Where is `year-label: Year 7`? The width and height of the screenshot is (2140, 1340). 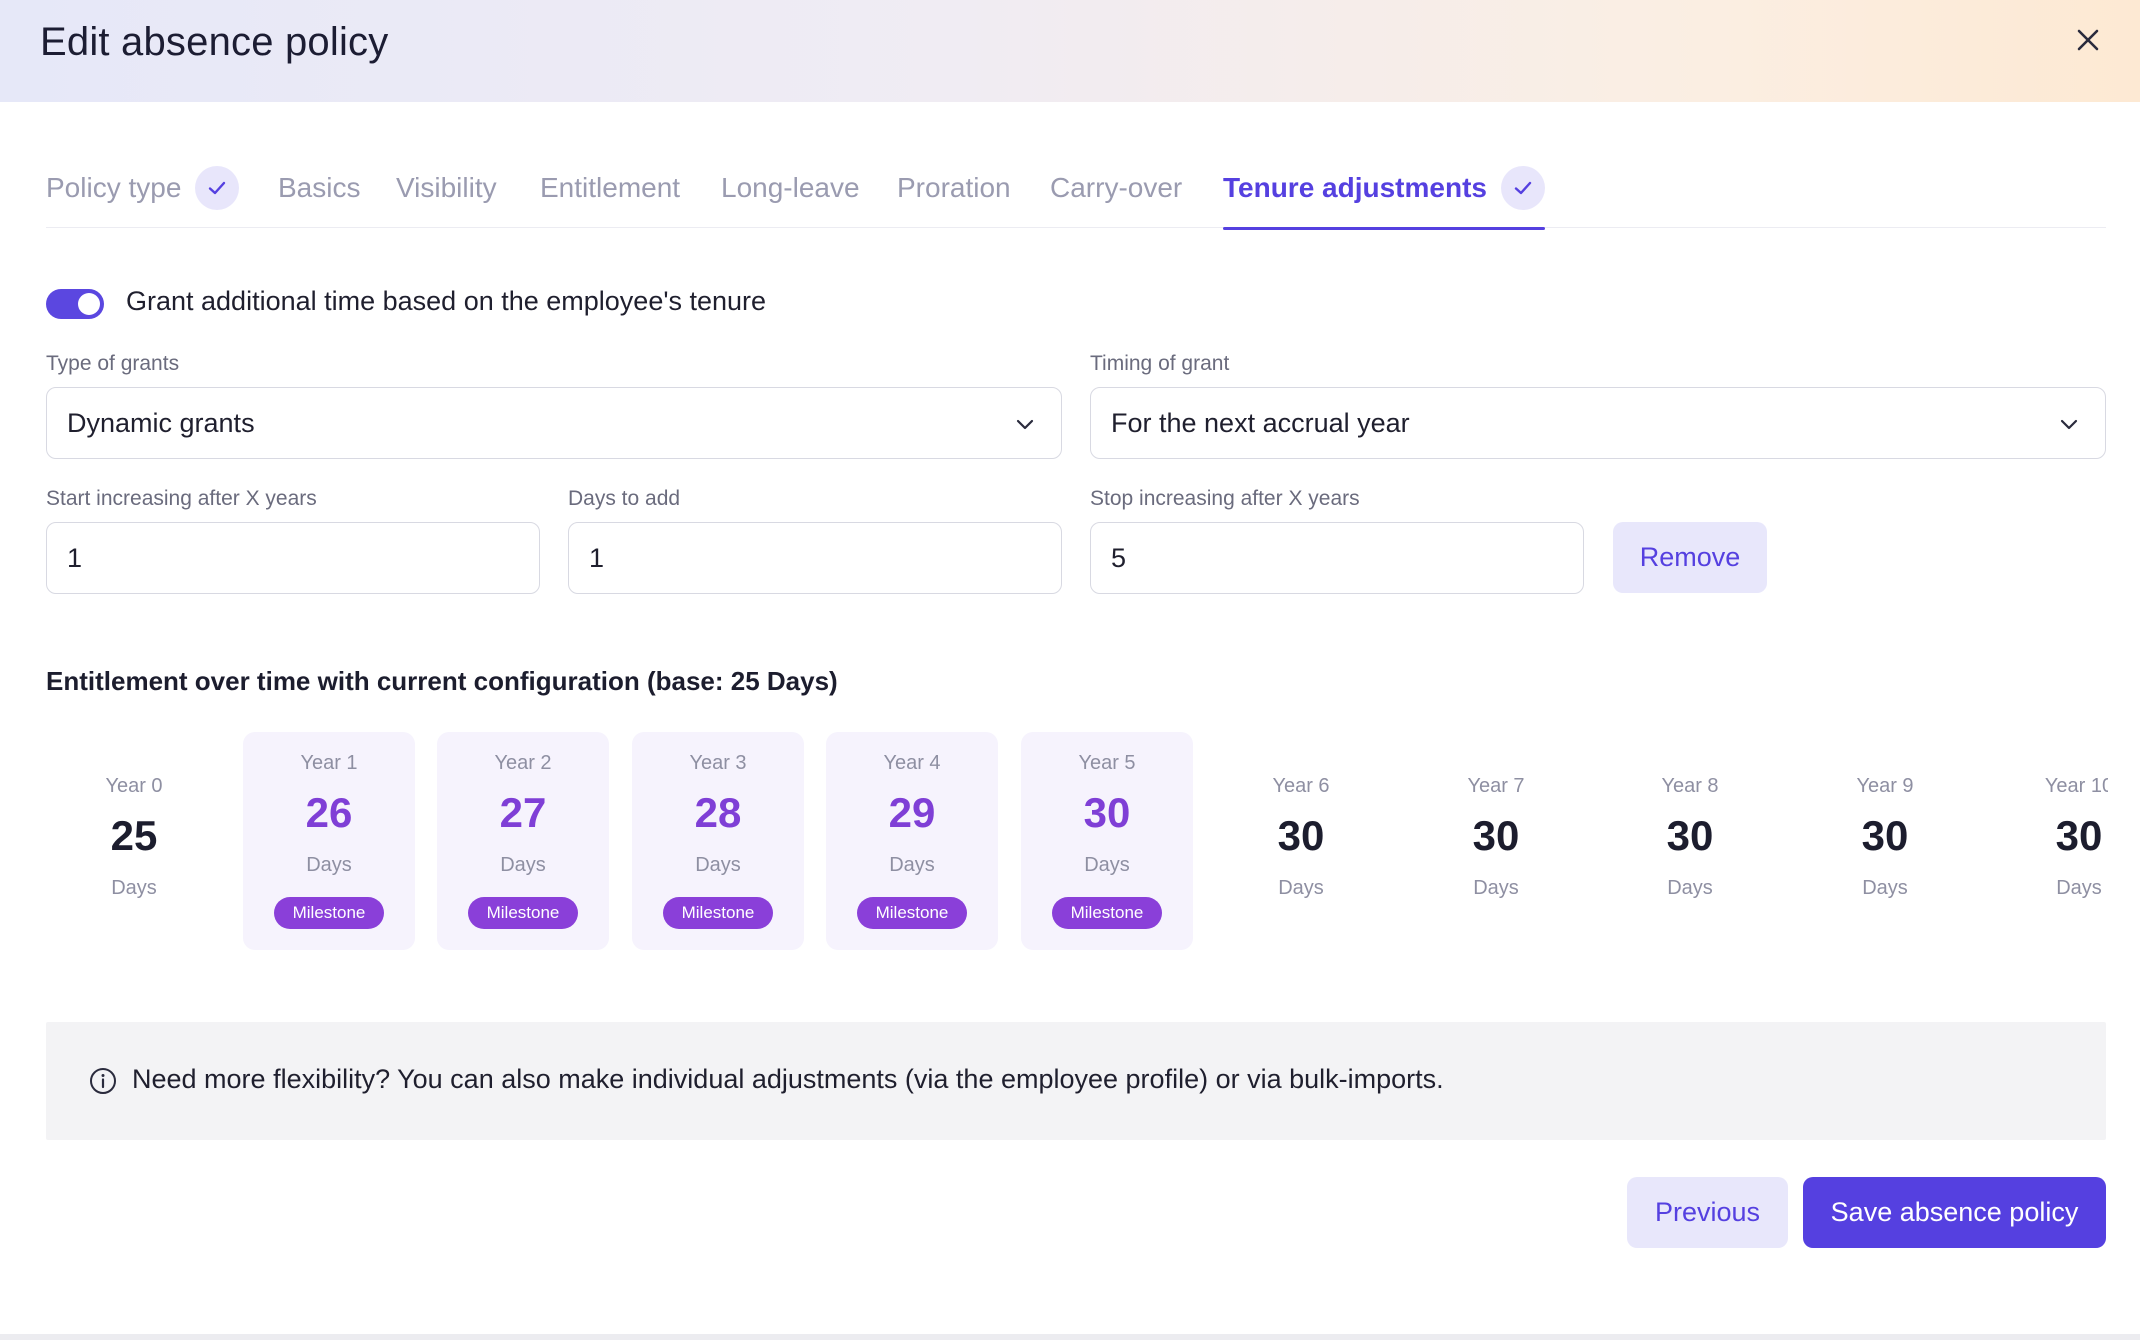 year-label: Year 7 is located at coordinates (1496, 786).